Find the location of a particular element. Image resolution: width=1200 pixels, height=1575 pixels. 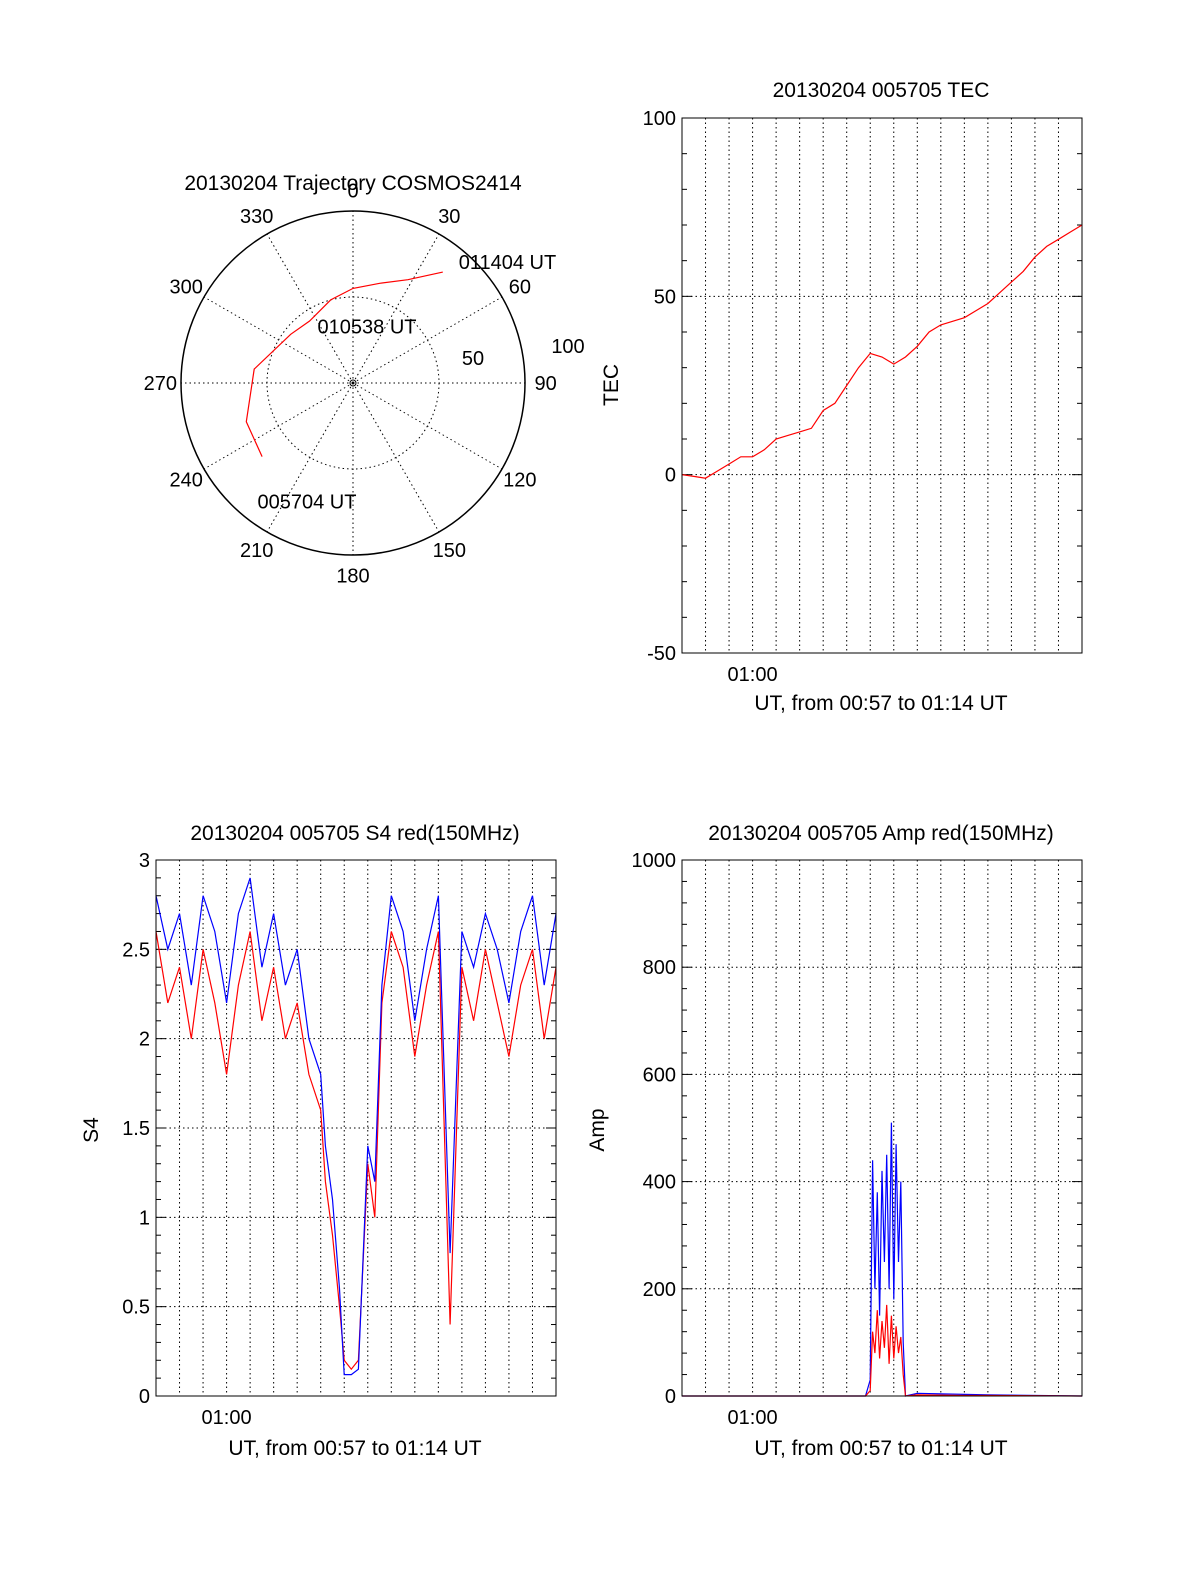

s4-xlabel: UT, from 00:57 to 01:14 UT is located at coordinates (354, 1448).